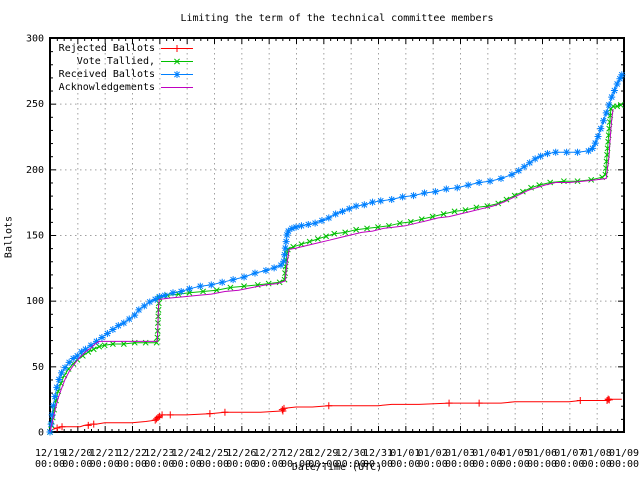 The image size is (640, 480). What do you see at coordinates (487, 453) in the screenshot?
I see `x-tick-date-label: 01/04` at bounding box center [487, 453].